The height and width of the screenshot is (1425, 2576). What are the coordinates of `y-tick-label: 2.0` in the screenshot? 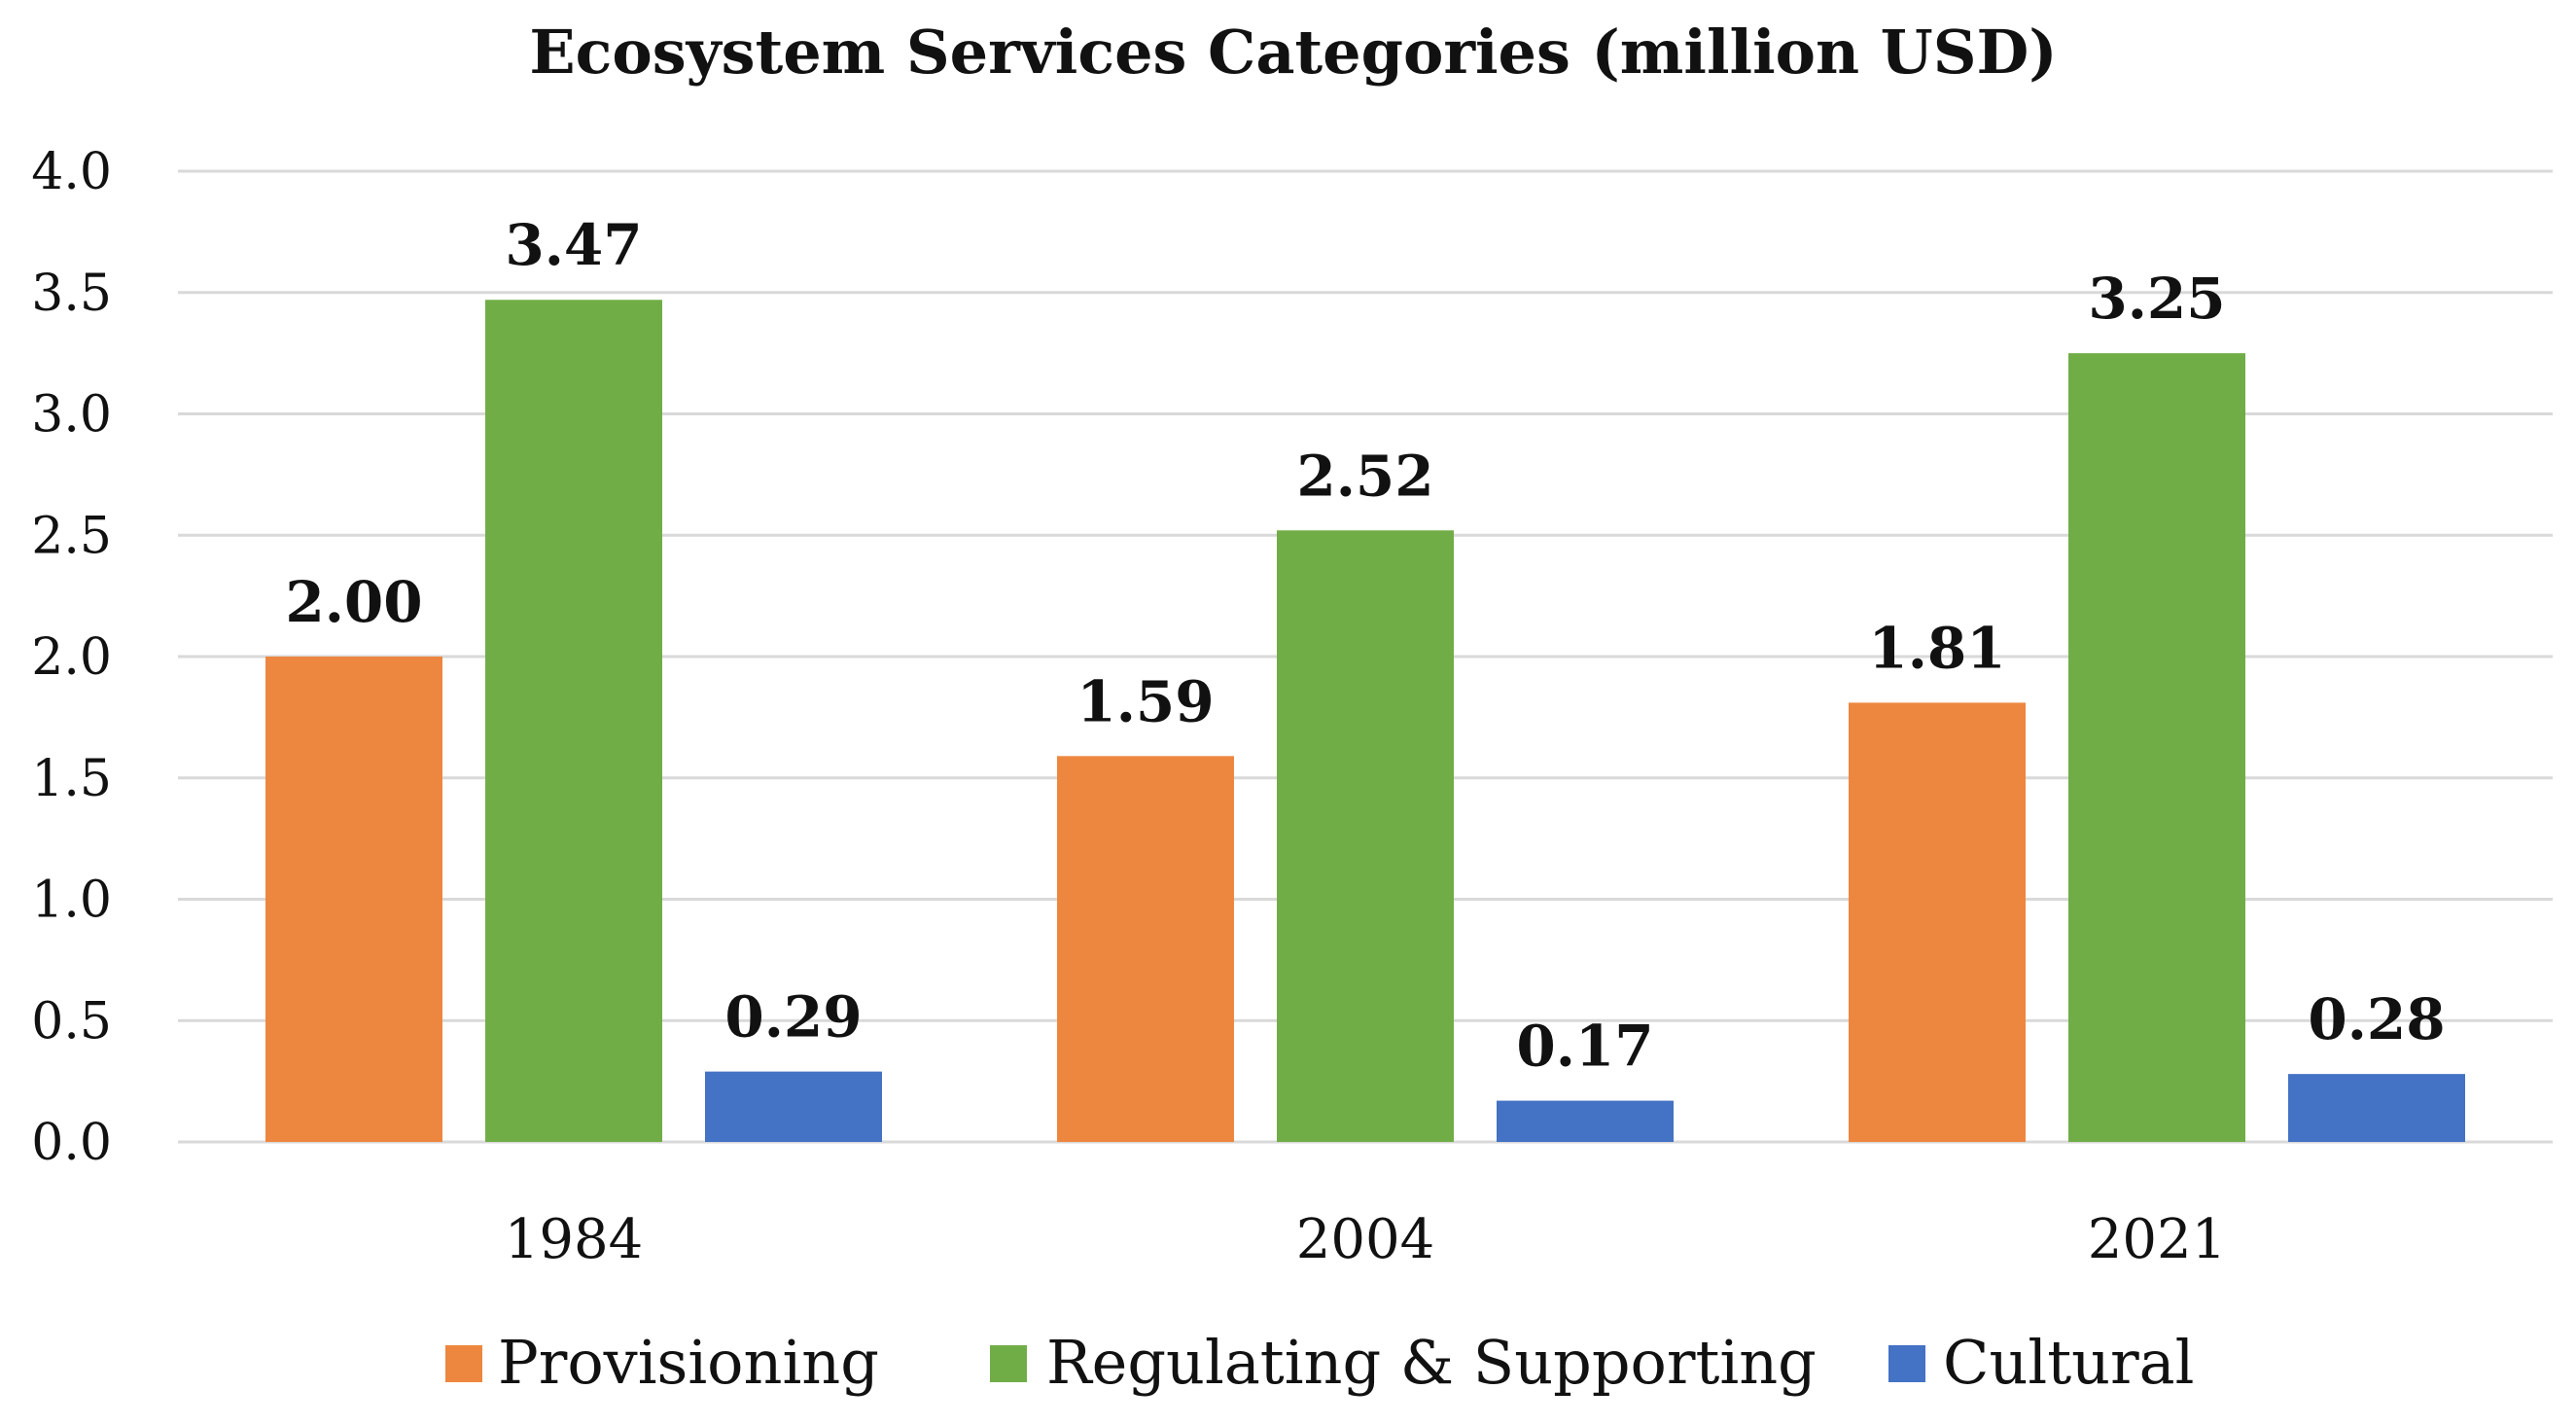 It's located at (71, 658).